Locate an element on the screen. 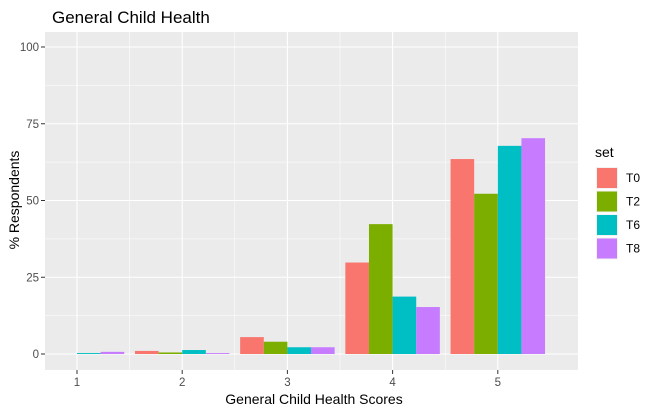  legend-swatch-T0 is located at coordinates (607, 178).